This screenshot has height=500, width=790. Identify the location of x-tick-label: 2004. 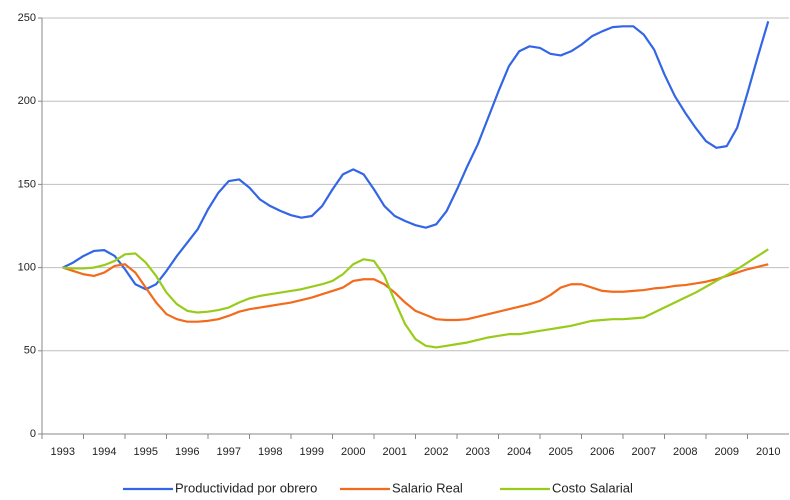
(519, 452).